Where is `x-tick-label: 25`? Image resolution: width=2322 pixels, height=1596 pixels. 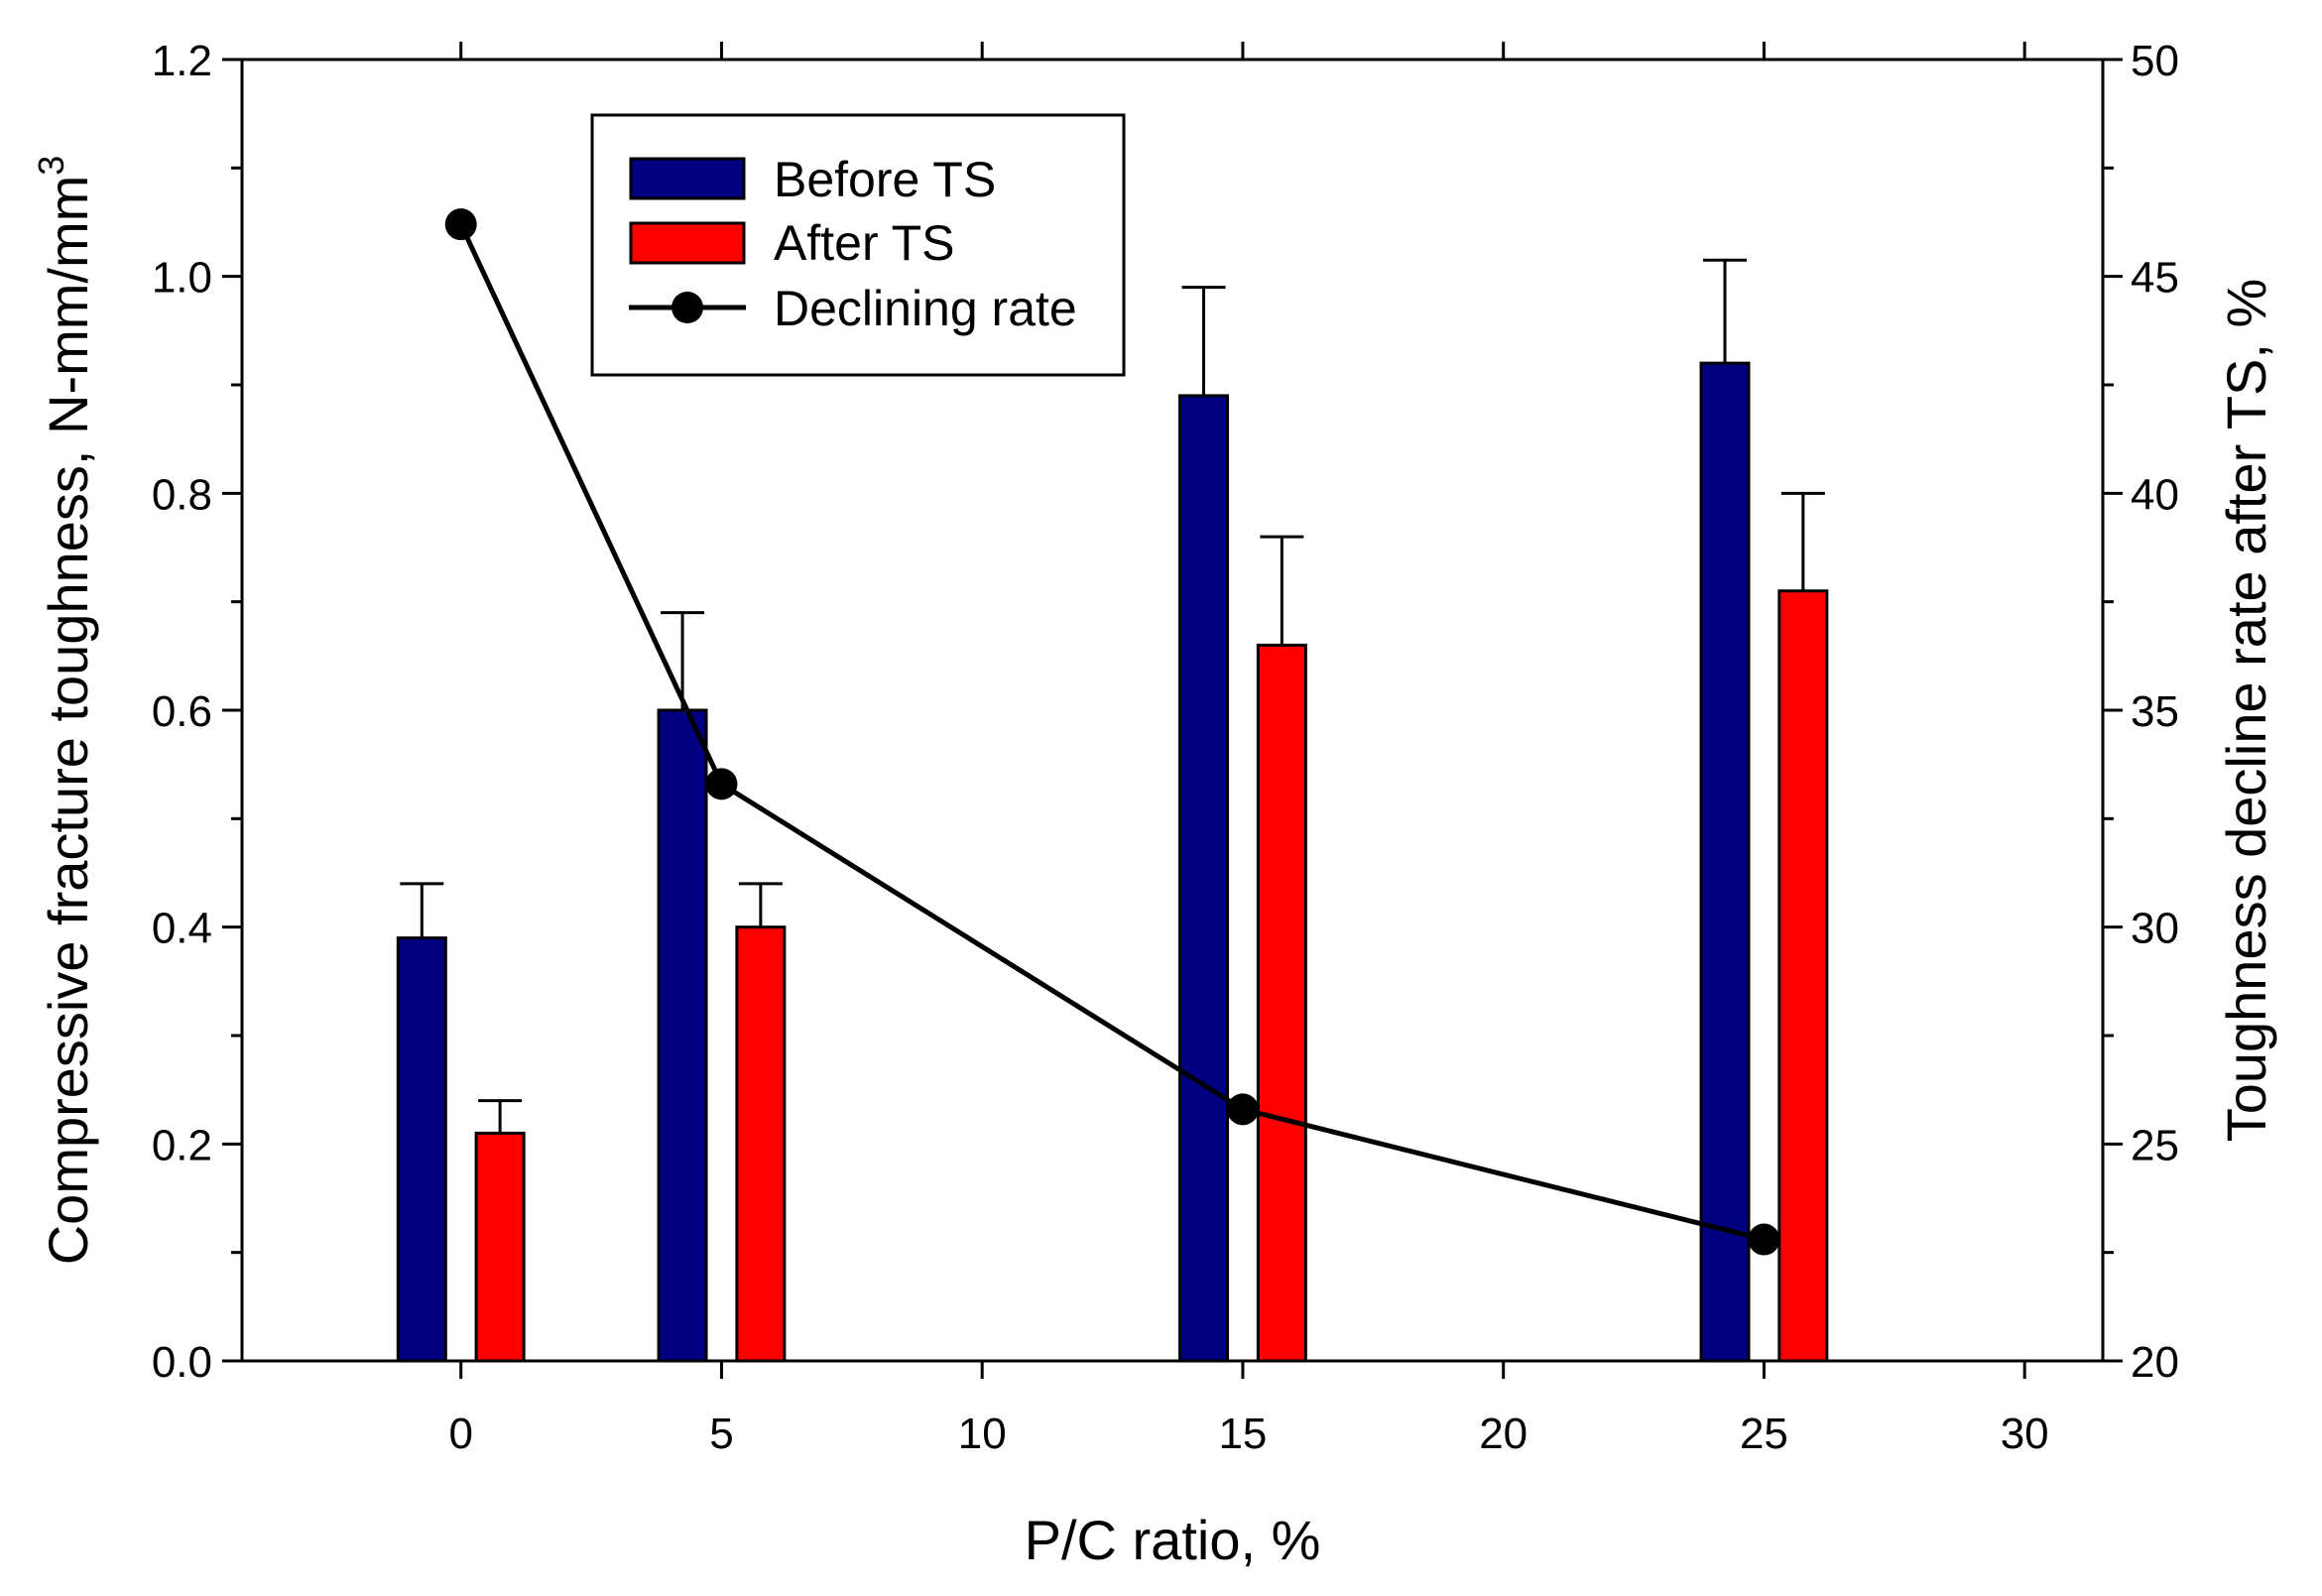 x-tick-label: 25 is located at coordinates (1764, 1434).